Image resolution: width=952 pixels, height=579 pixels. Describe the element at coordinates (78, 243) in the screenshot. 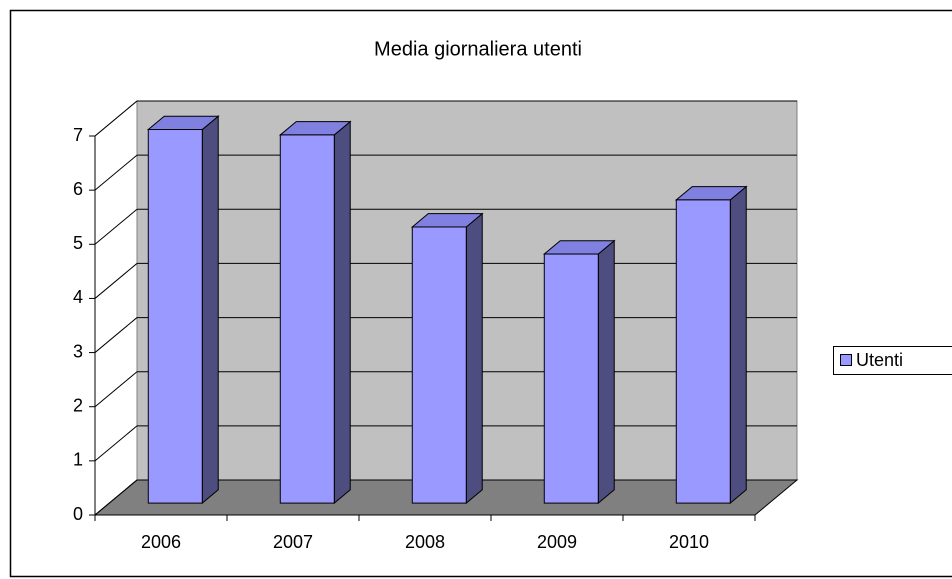

I see `y-tick-label: 5` at that location.